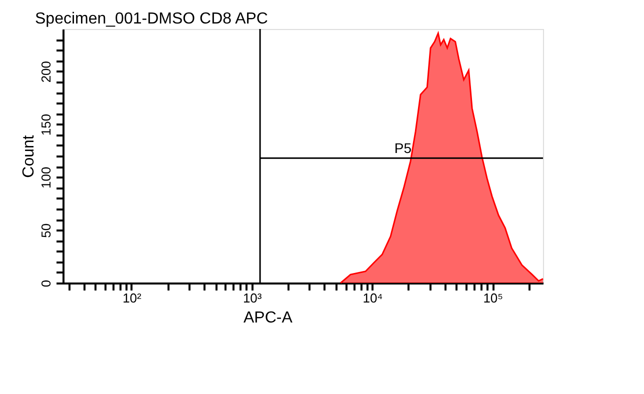 The width and height of the screenshot is (644, 394). I want to click on annotation: P5, so click(403, 148).